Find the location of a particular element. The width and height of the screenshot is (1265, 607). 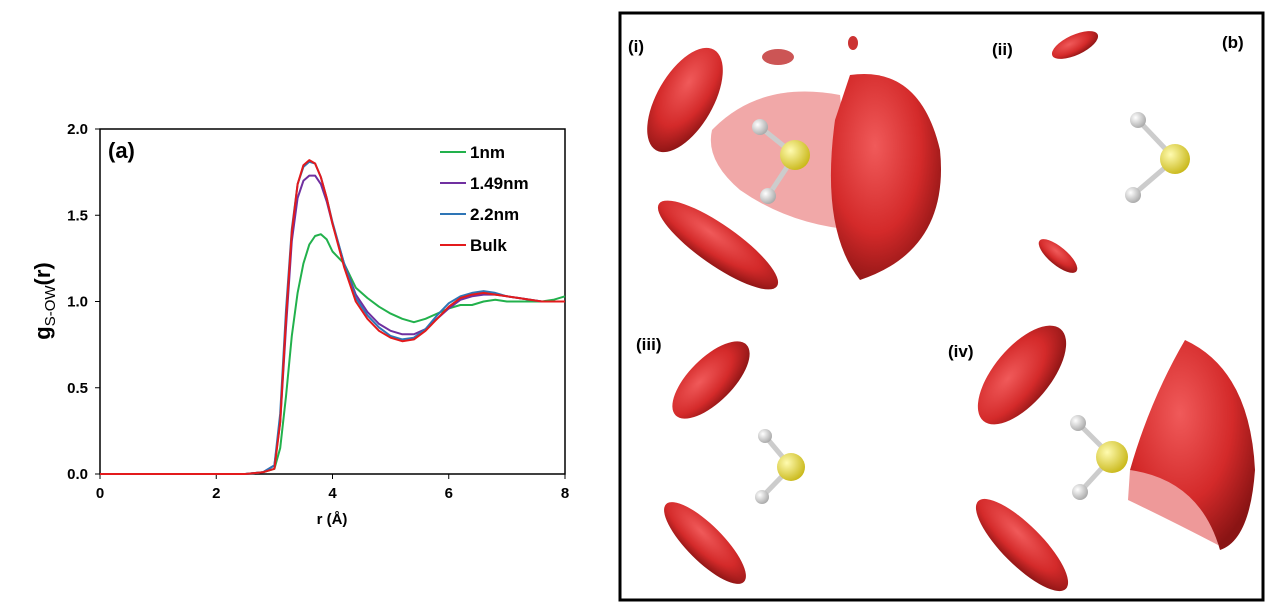

x-tick-label: 0 is located at coordinates (100, 493).